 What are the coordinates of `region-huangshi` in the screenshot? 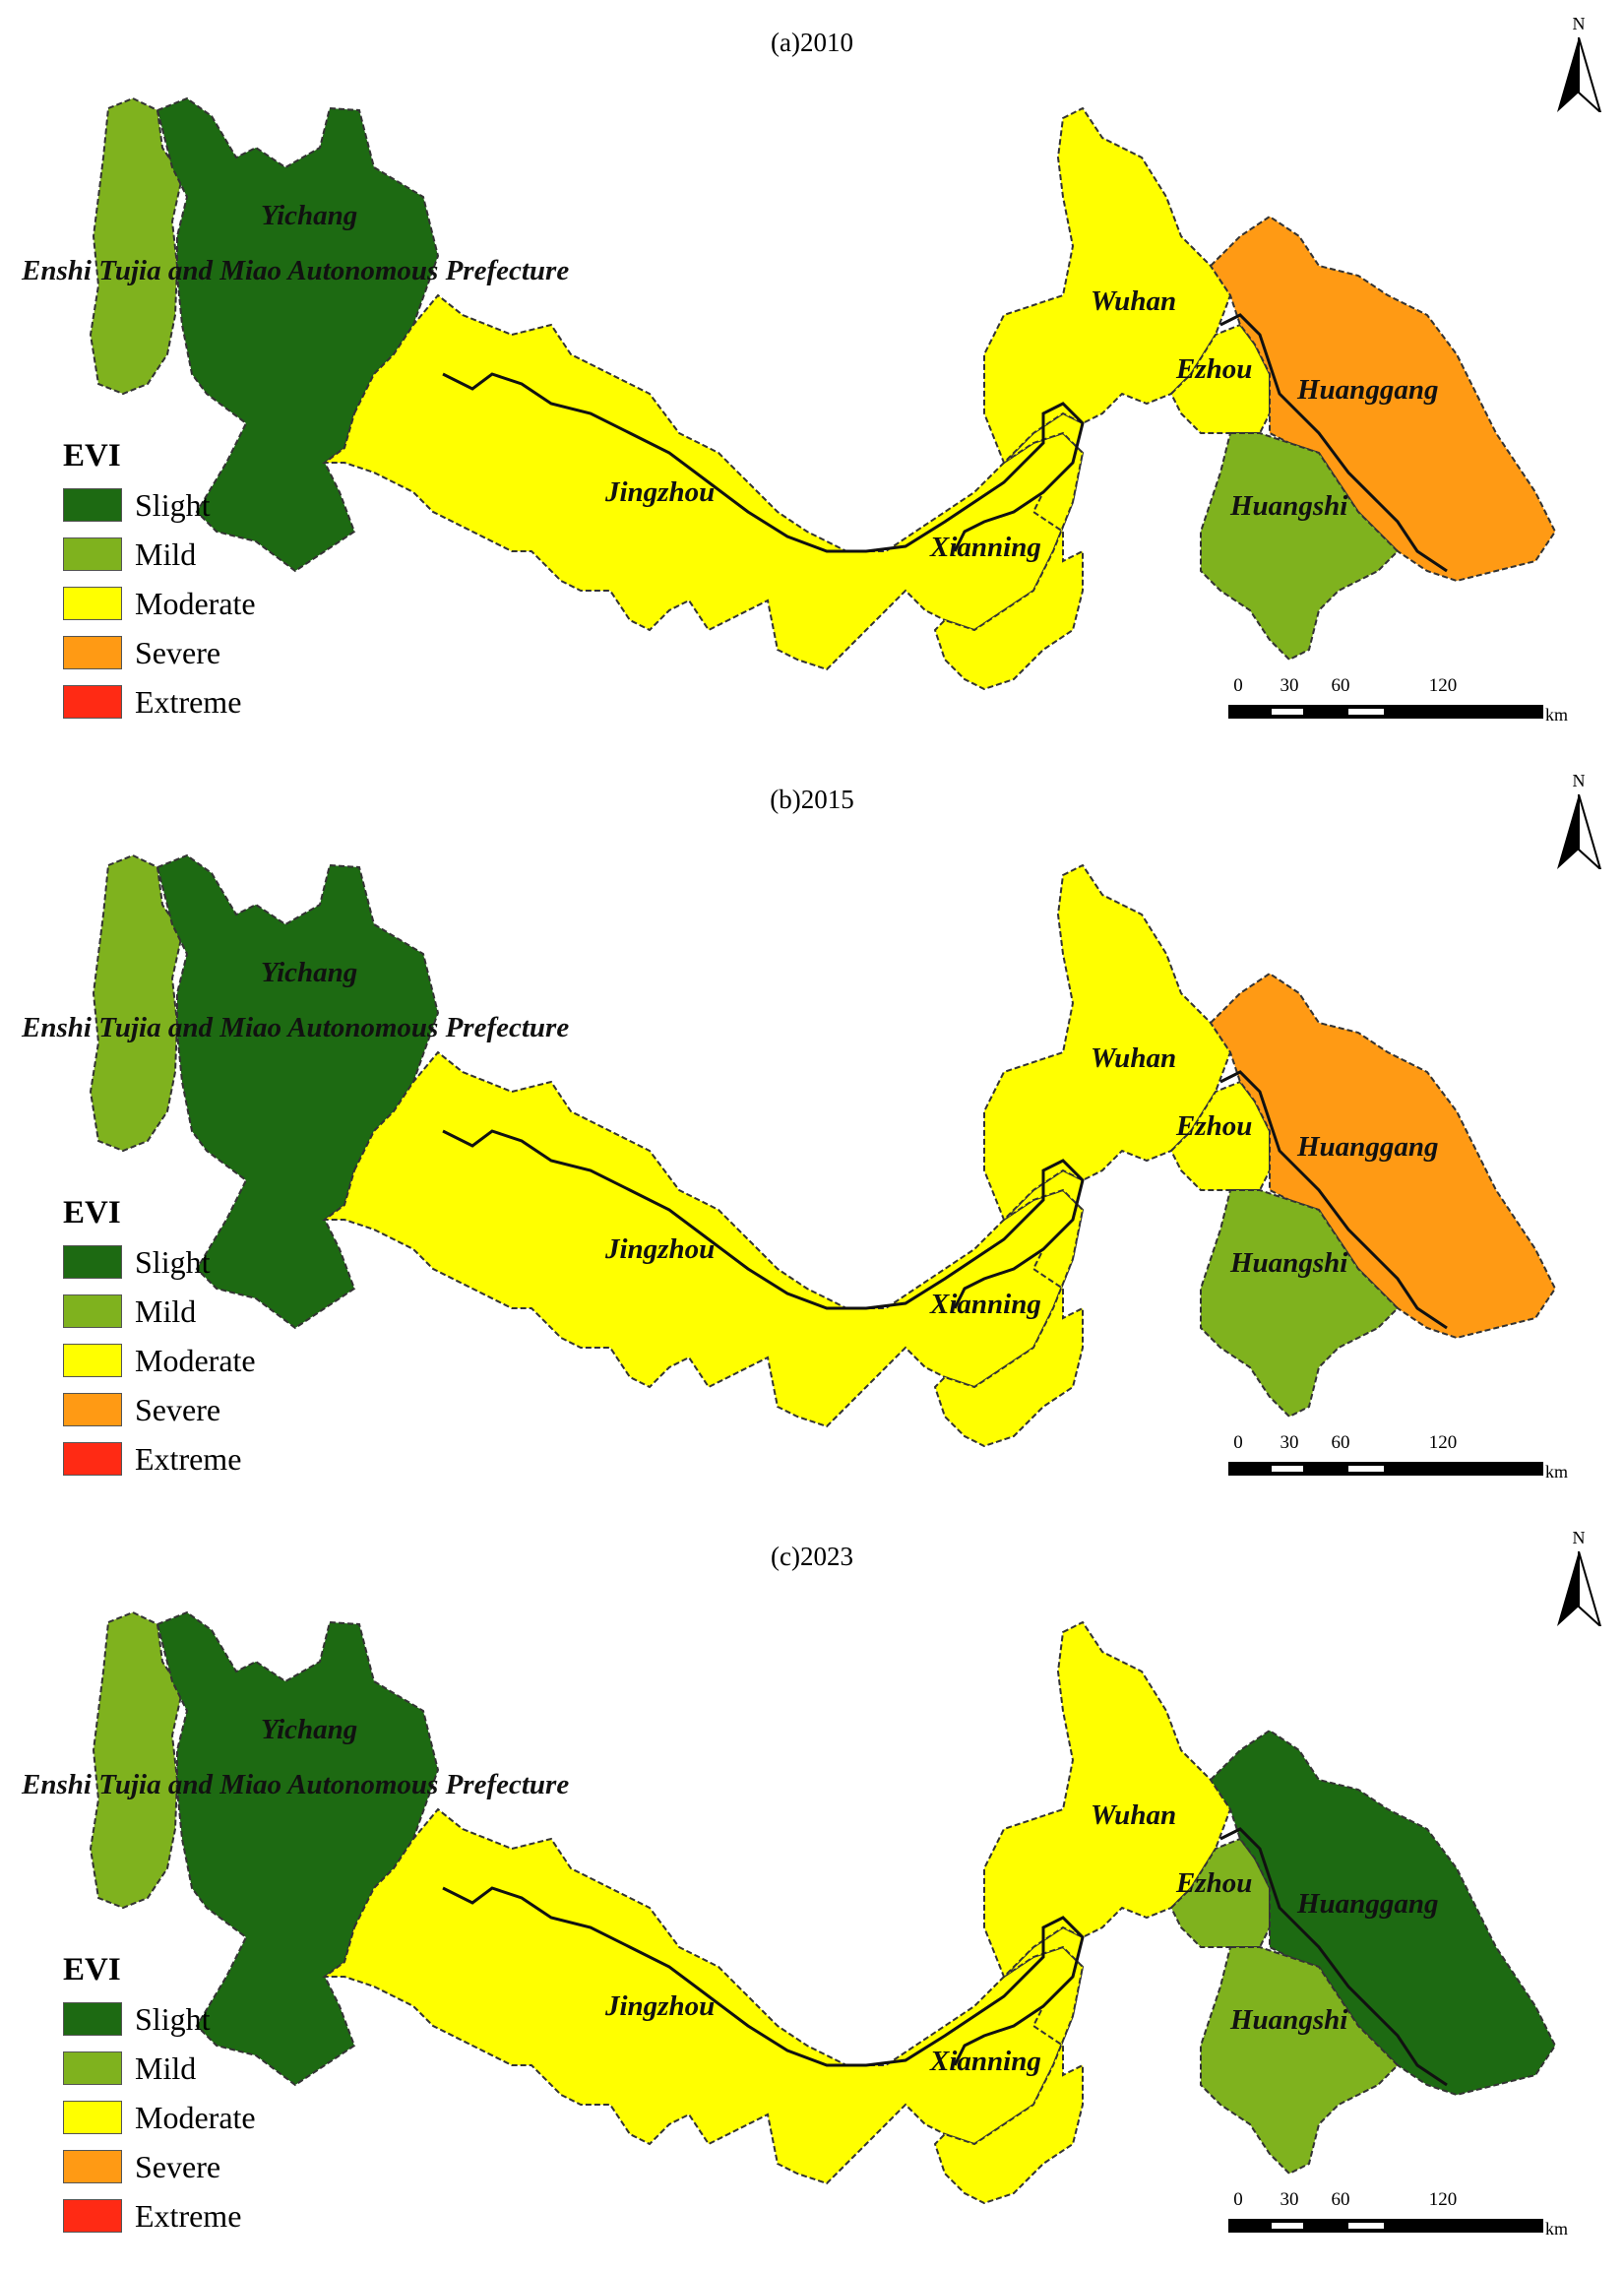 It's located at (1300, 1304).